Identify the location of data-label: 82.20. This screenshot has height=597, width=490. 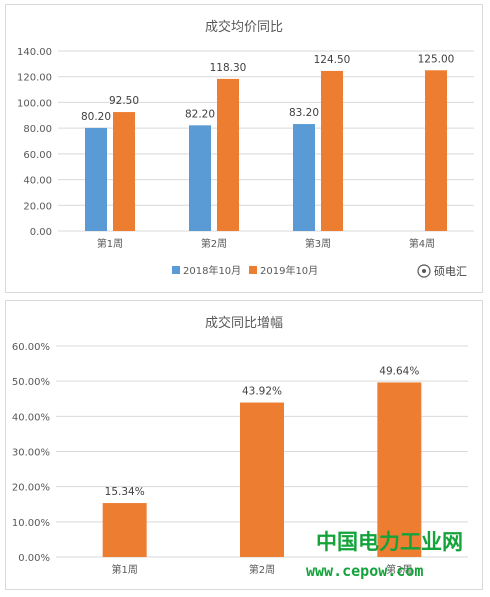
(200, 114).